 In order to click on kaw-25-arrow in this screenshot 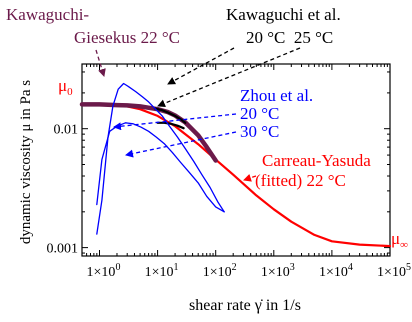, I will do `click(229, 77)`.